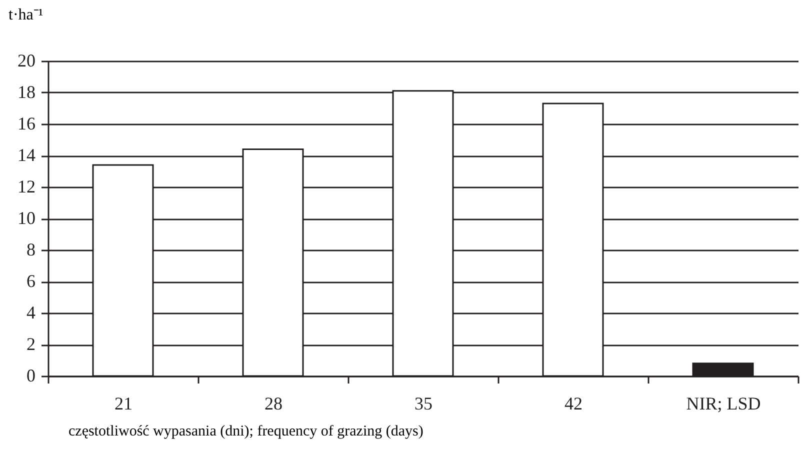 The image size is (810, 459). I want to click on x-tick-label: 42, so click(573, 404).